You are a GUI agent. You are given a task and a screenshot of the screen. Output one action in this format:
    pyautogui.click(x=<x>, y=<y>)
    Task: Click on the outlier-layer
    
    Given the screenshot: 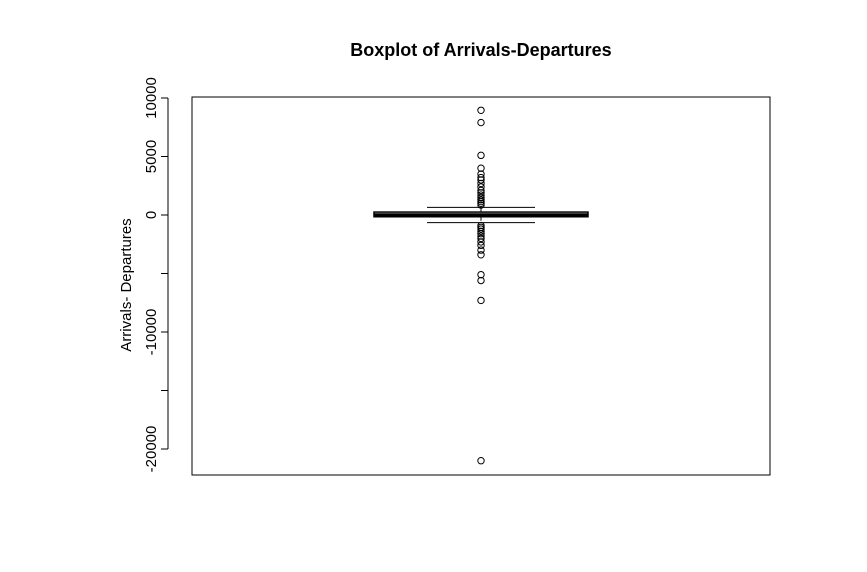 What is the action you would take?
    pyautogui.click(x=481, y=285)
    